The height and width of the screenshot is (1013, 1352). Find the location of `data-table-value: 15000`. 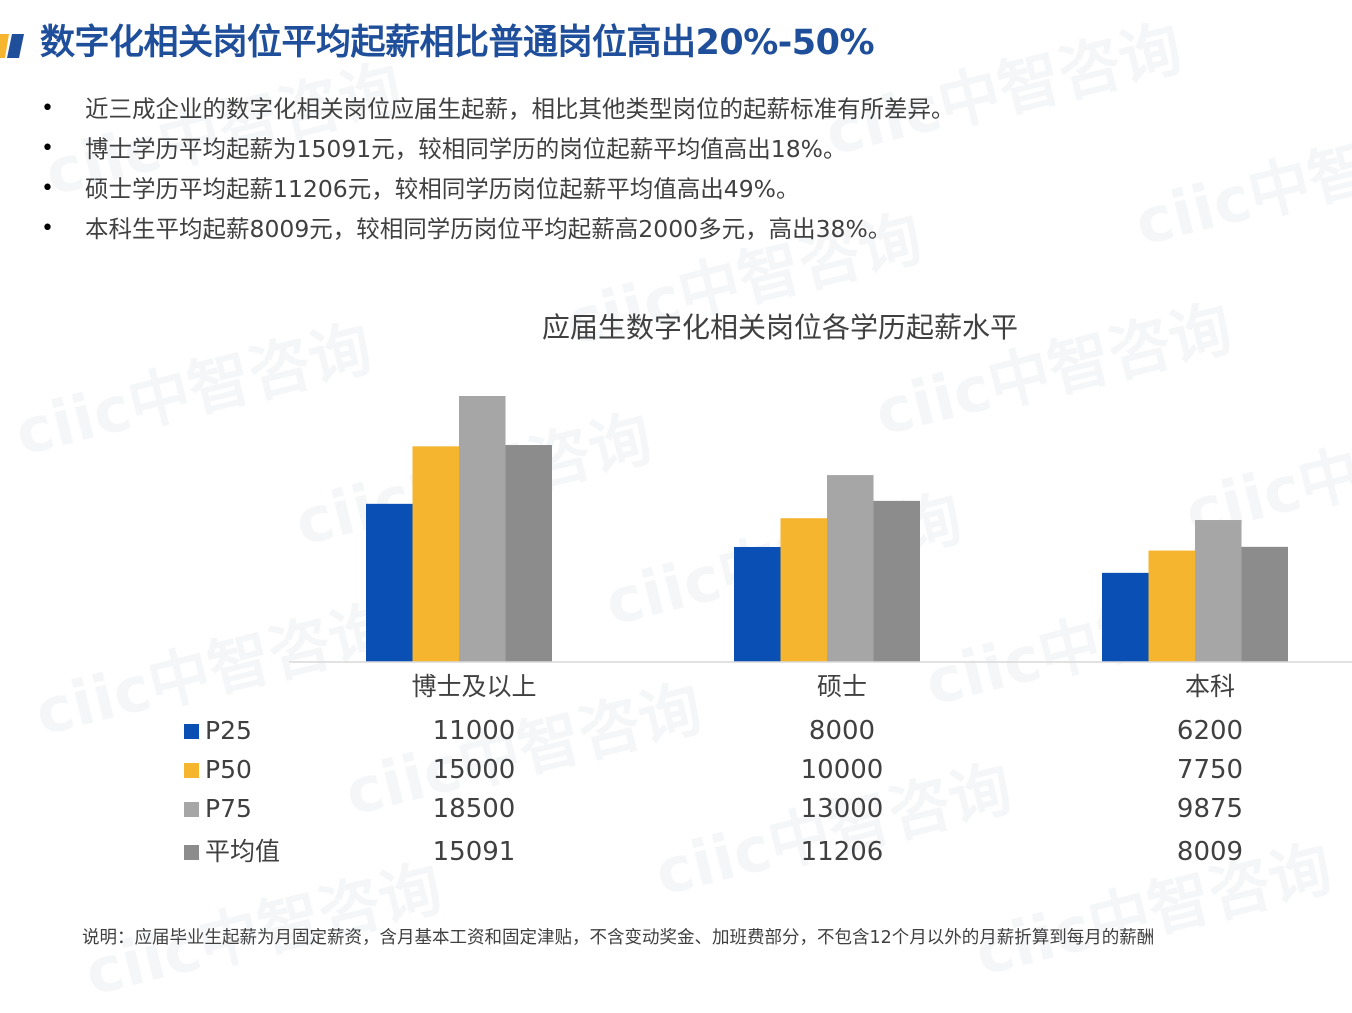

data-table-value: 15000 is located at coordinates (474, 770).